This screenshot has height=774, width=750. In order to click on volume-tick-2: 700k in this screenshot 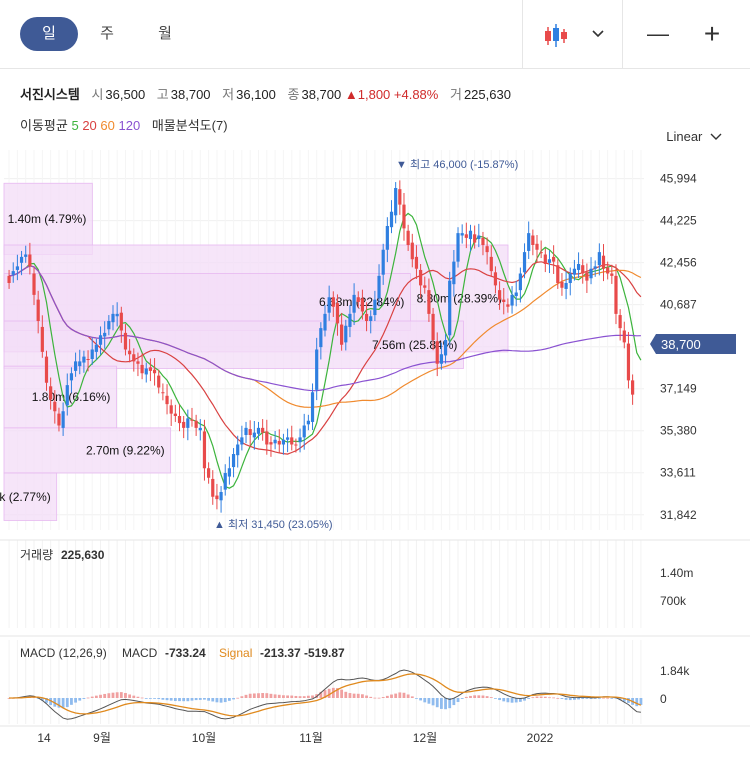, I will do `click(673, 601)`.